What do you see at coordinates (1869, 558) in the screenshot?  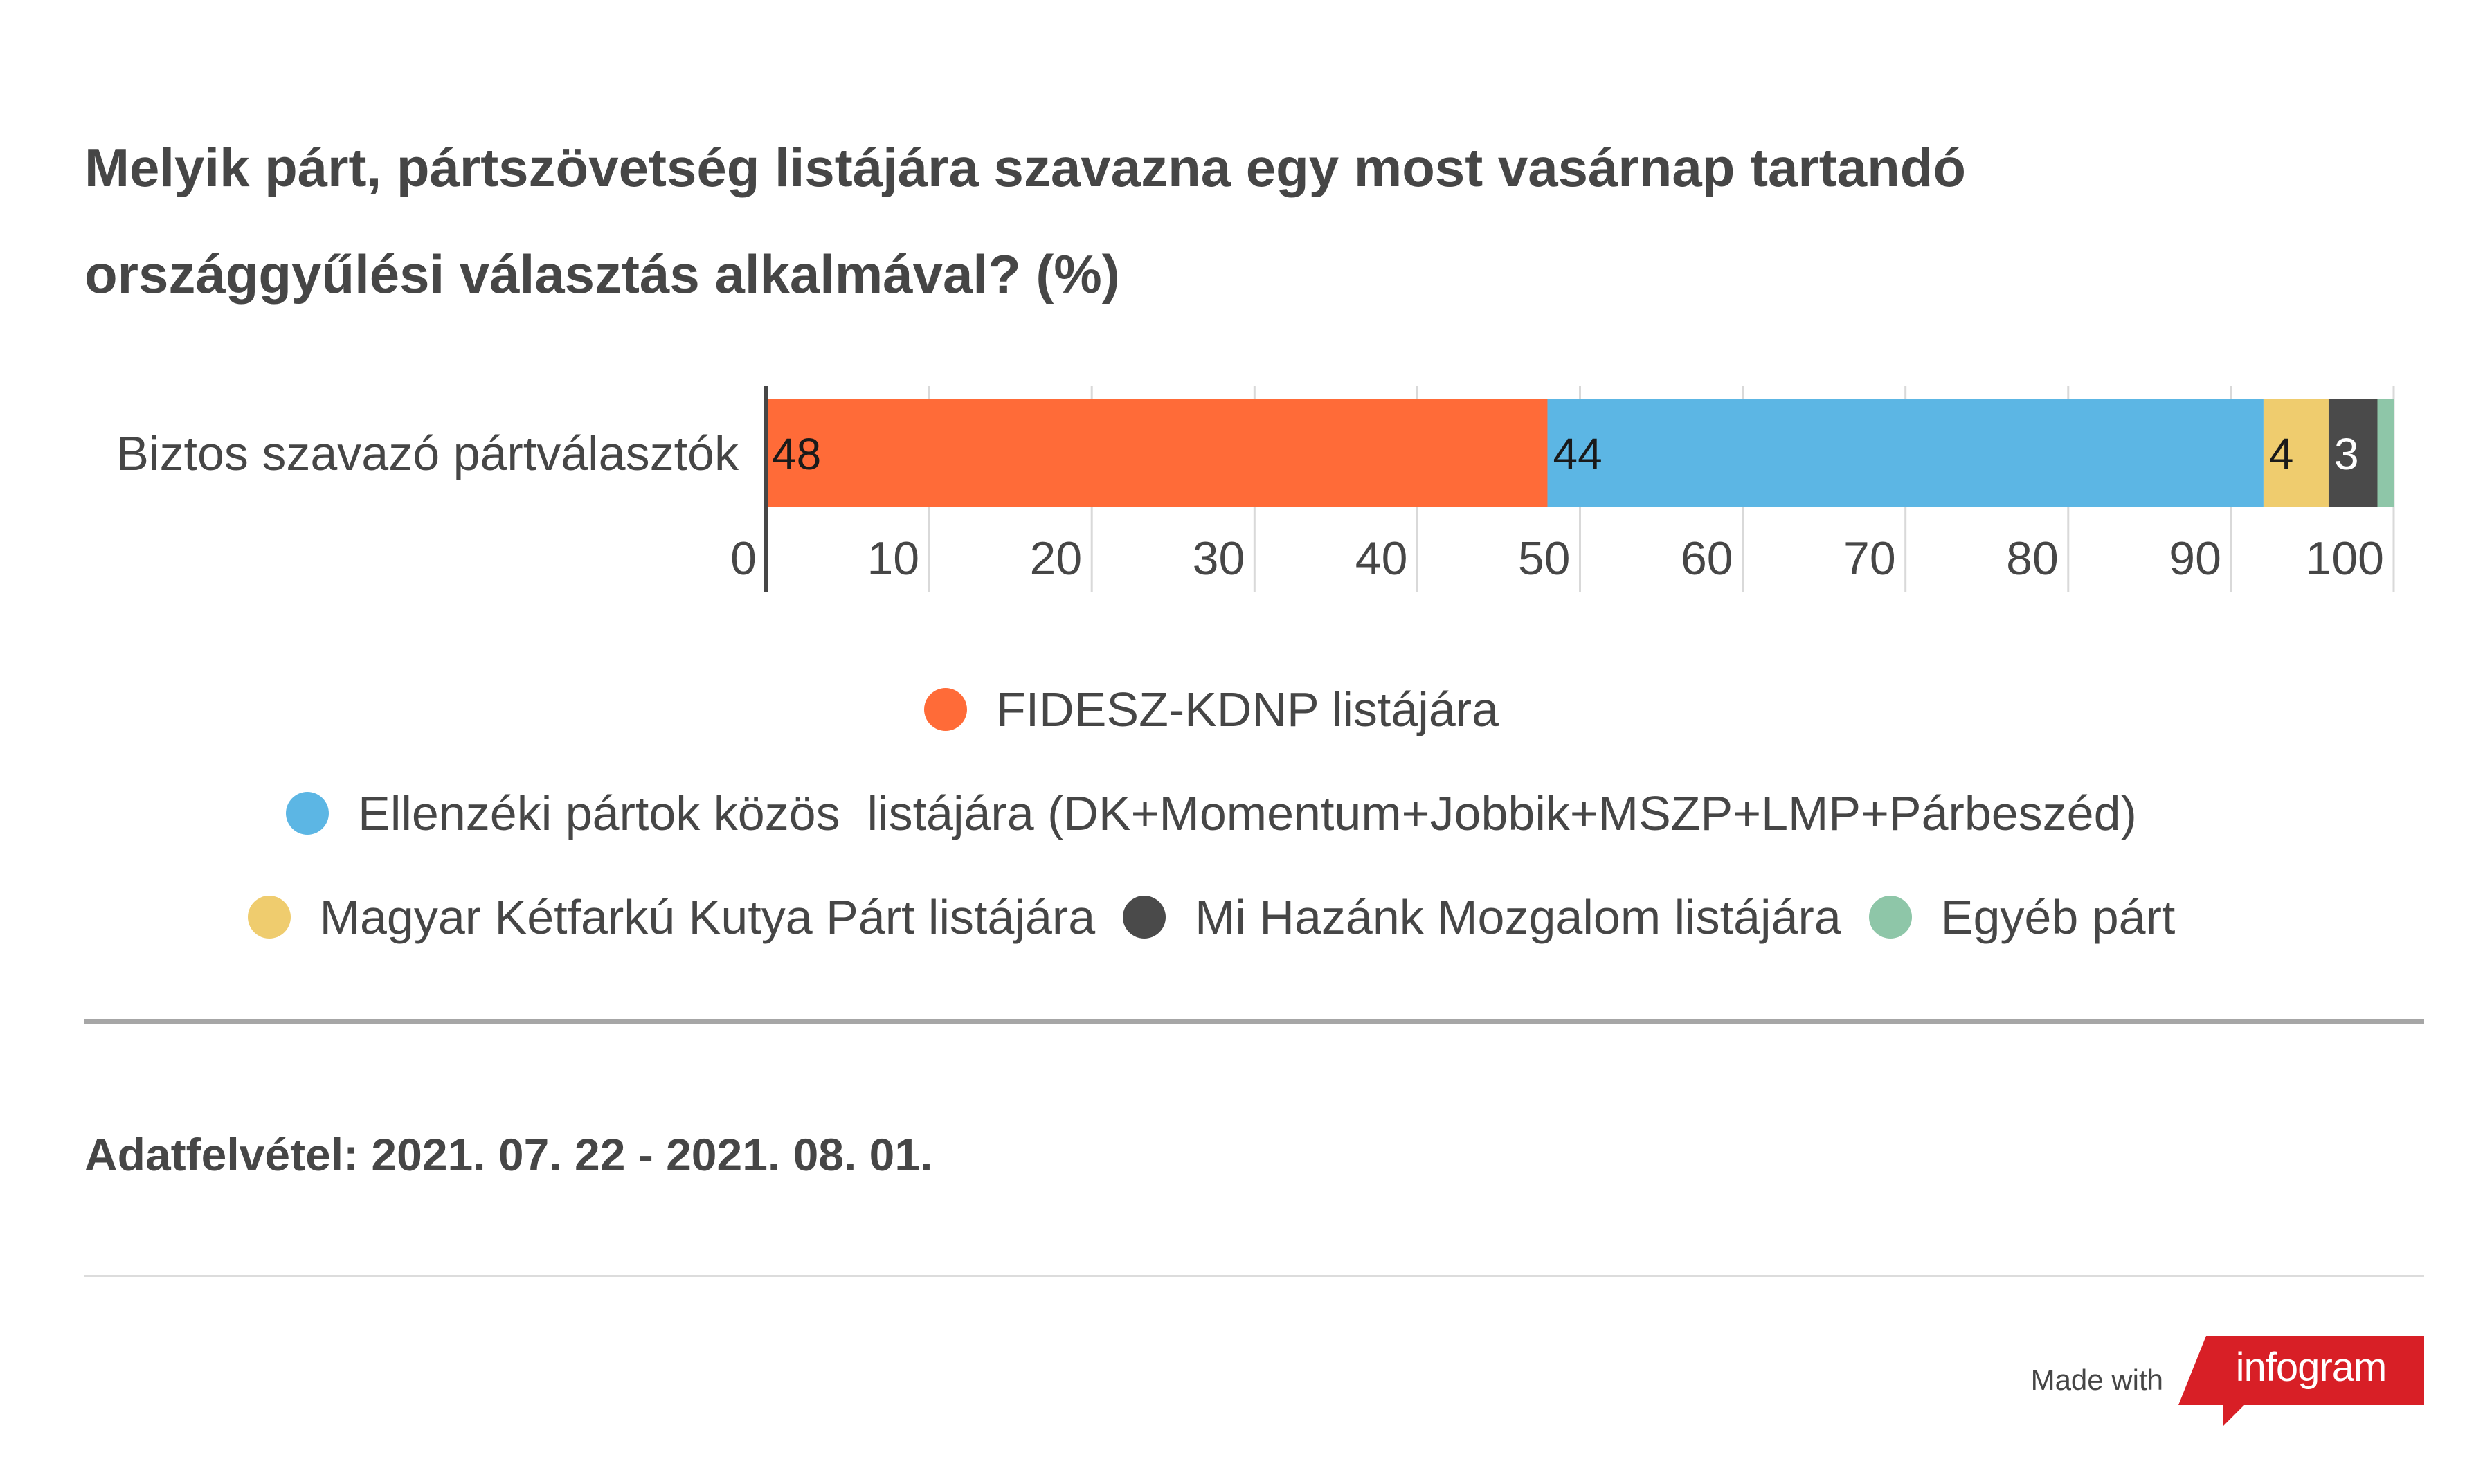 I see `x-tick-label-70: 70` at bounding box center [1869, 558].